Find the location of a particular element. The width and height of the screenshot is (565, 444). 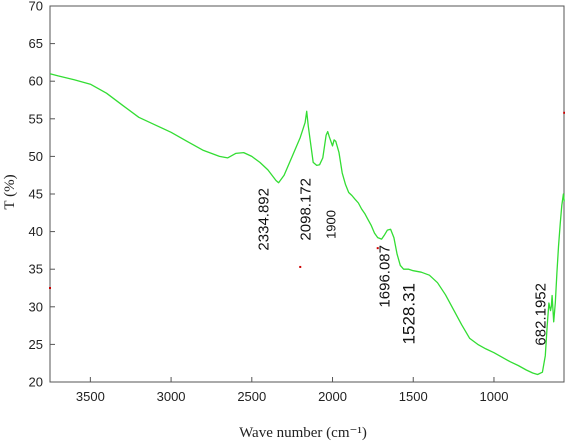

x-tick-label: 1000 is located at coordinates (494, 396).